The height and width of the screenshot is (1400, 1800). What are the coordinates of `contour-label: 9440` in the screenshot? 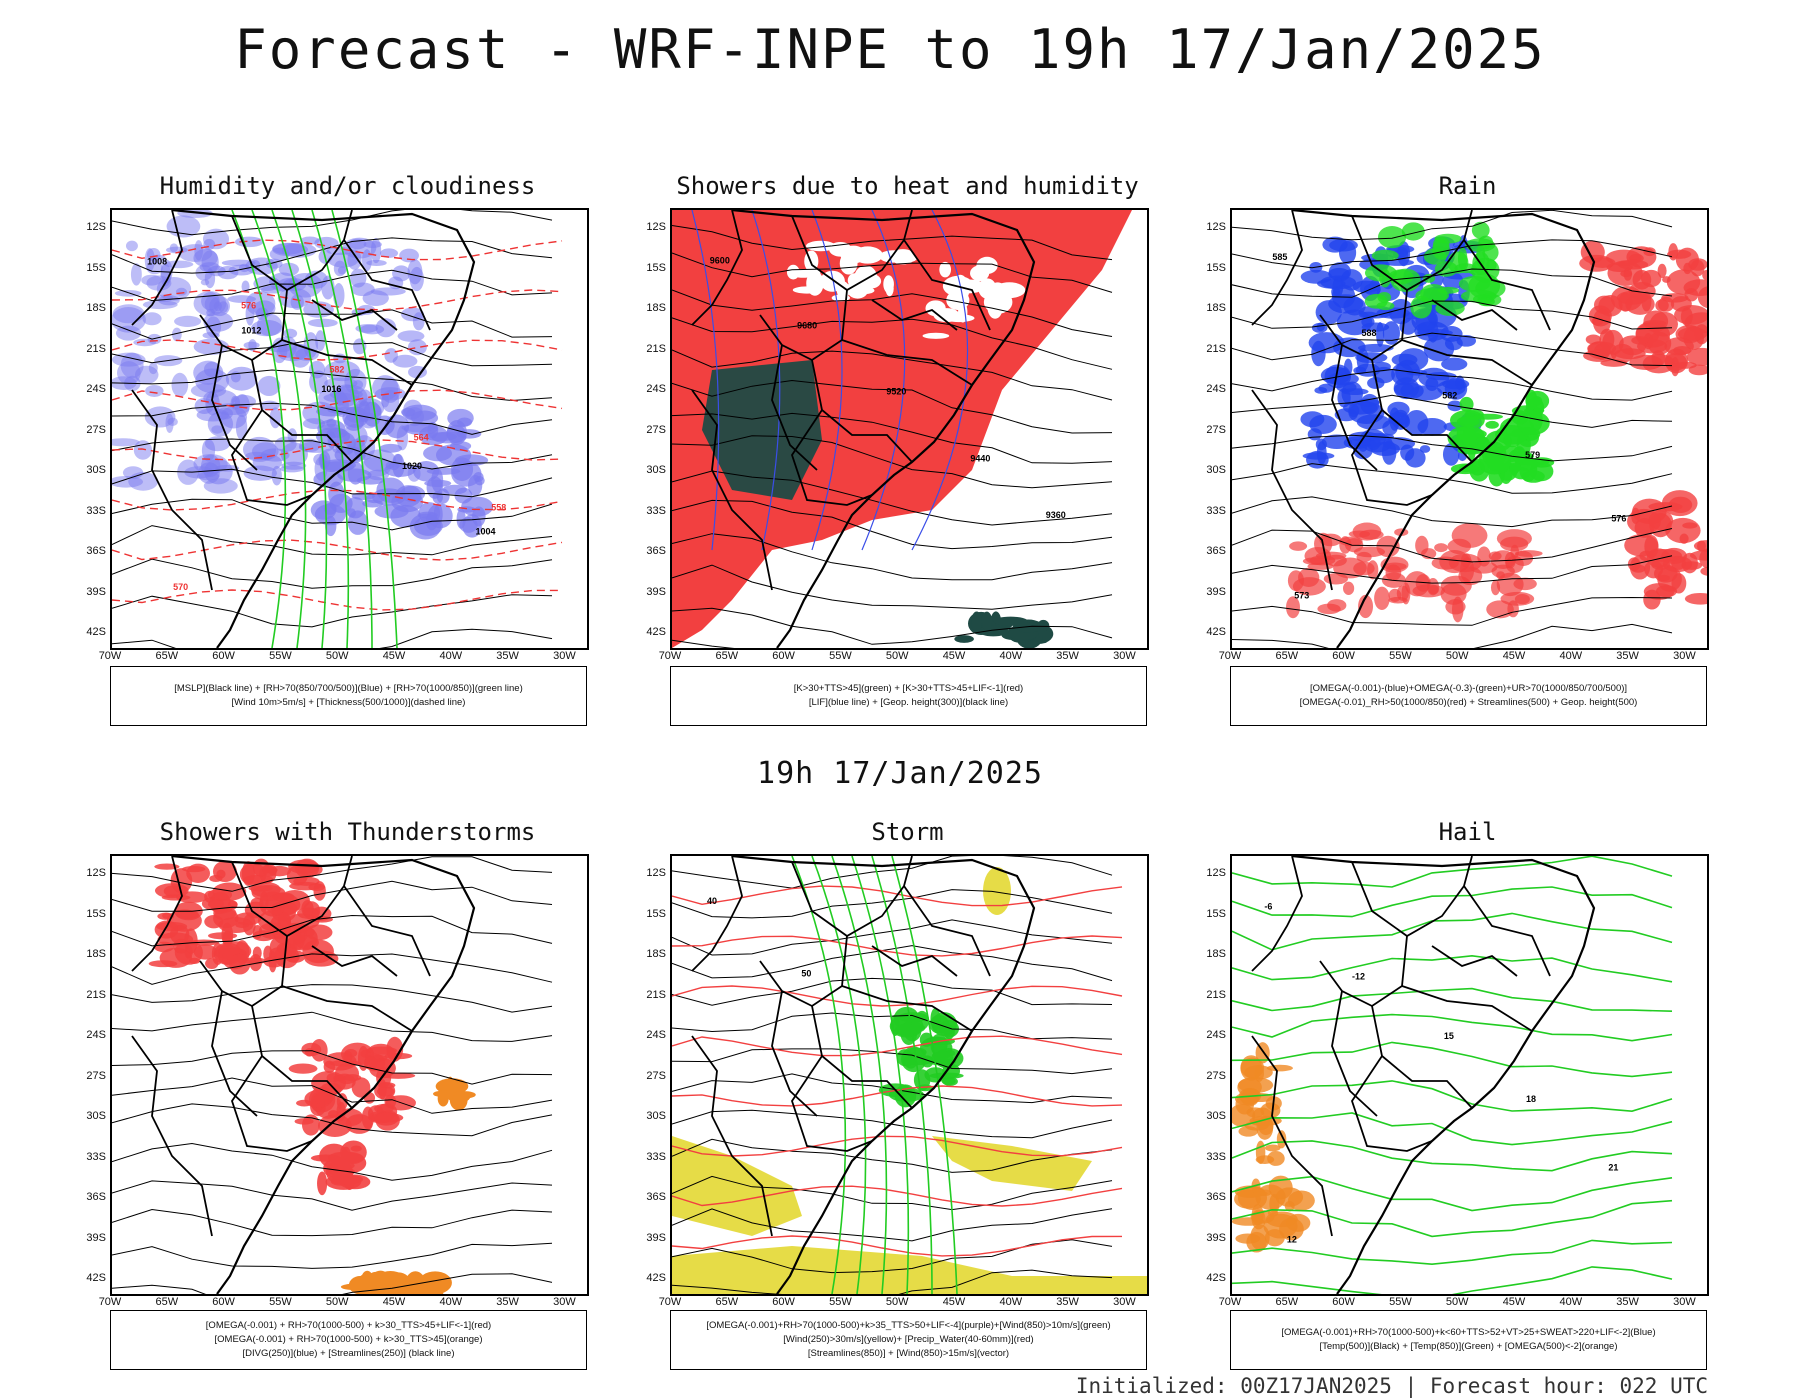 It's located at (980, 458).